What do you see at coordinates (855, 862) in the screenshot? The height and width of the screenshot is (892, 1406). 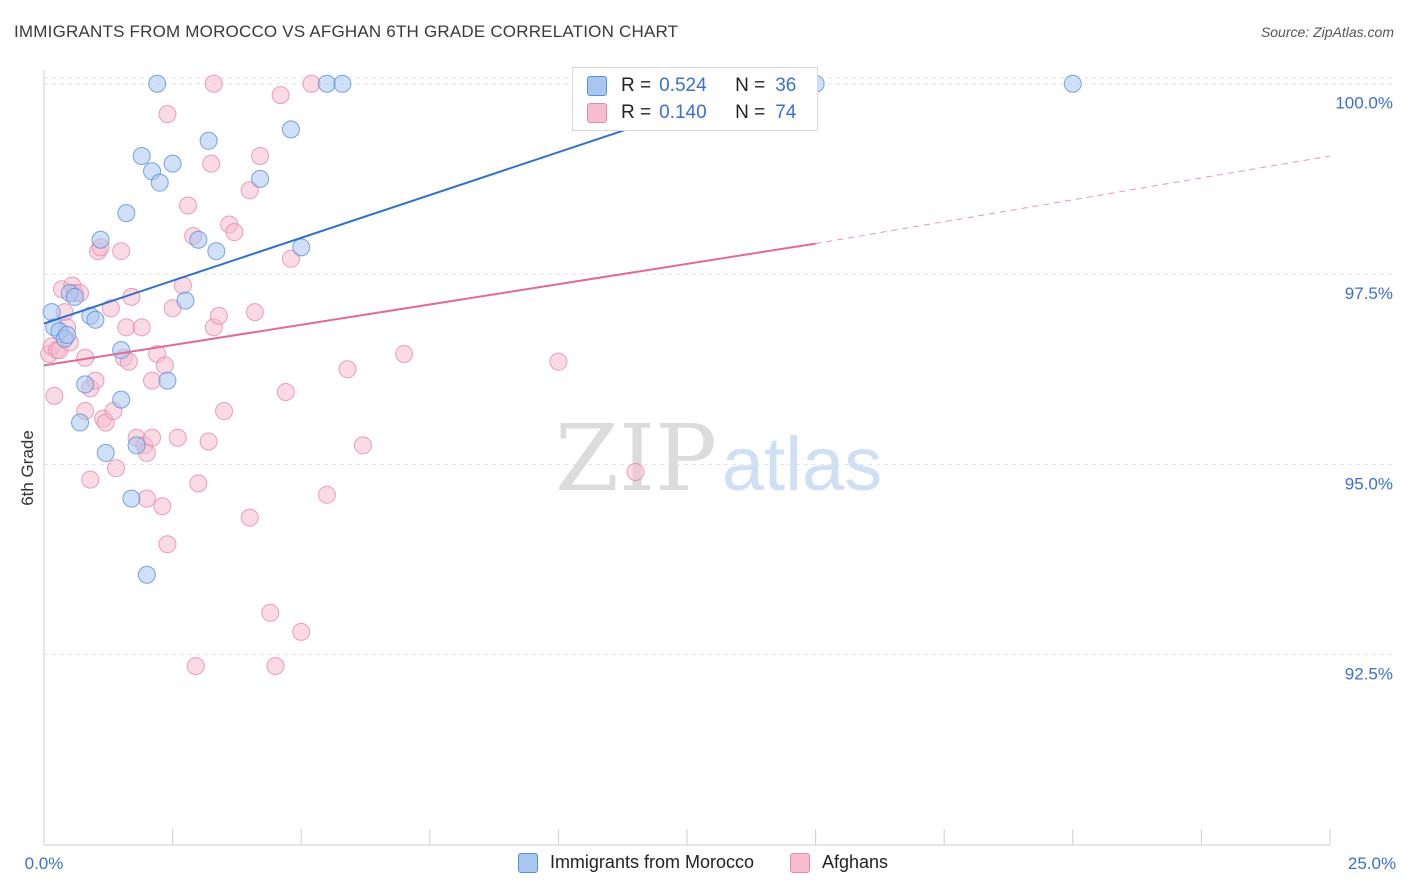 I see `legend-label-afghans: Afghans` at bounding box center [855, 862].